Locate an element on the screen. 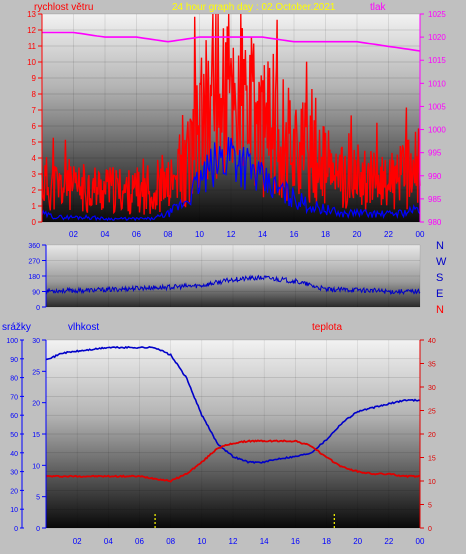 The image size is (466, 554). rain-label: srážky is located at coordinates (16, 327).